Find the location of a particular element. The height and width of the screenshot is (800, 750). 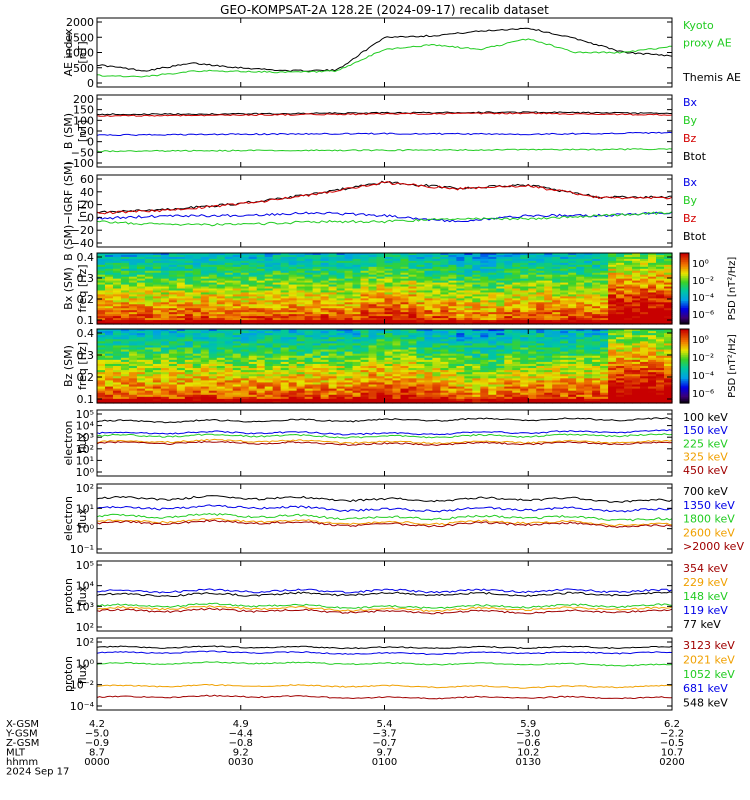

colorbar-segment is located at coordinates (684, 261).